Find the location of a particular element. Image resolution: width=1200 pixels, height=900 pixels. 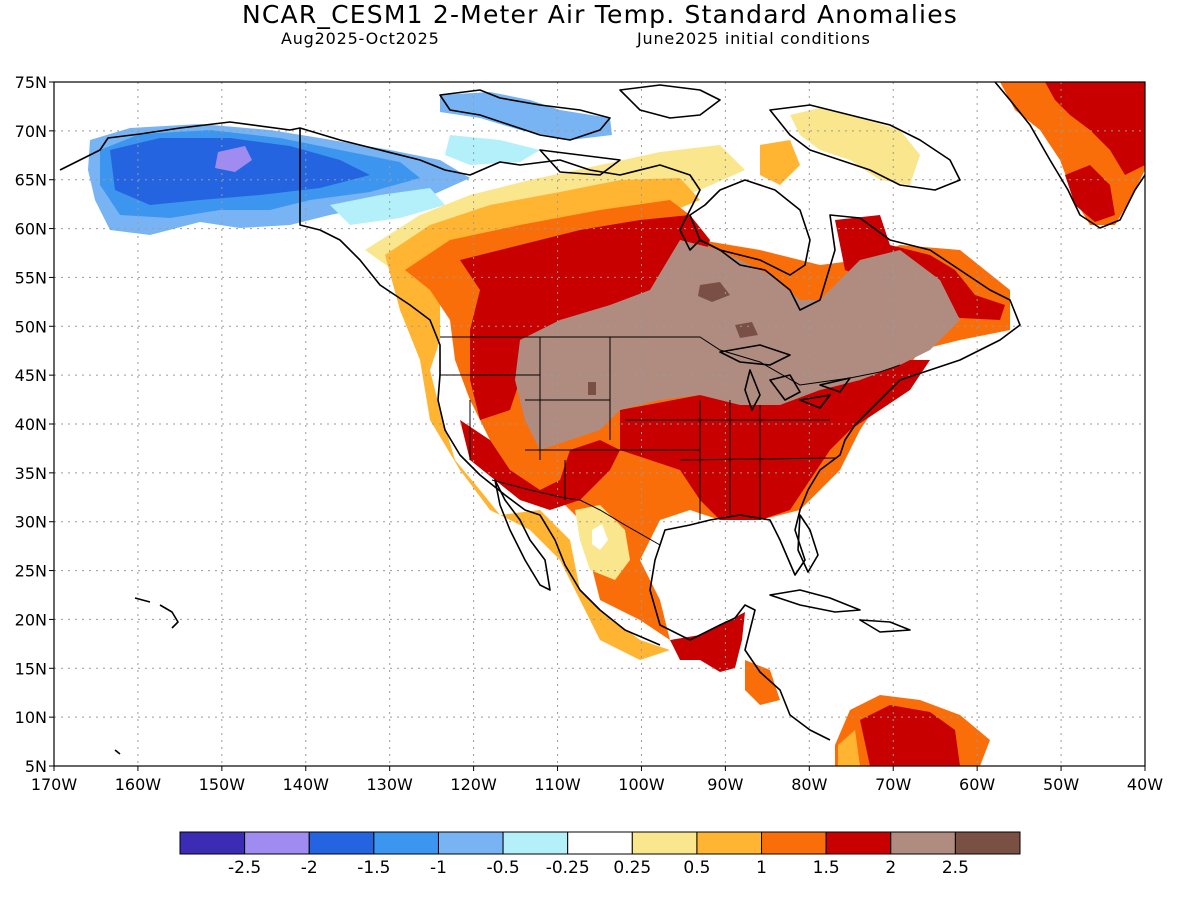

lon-tick-label: 110W is located at coordinates (557, 784).